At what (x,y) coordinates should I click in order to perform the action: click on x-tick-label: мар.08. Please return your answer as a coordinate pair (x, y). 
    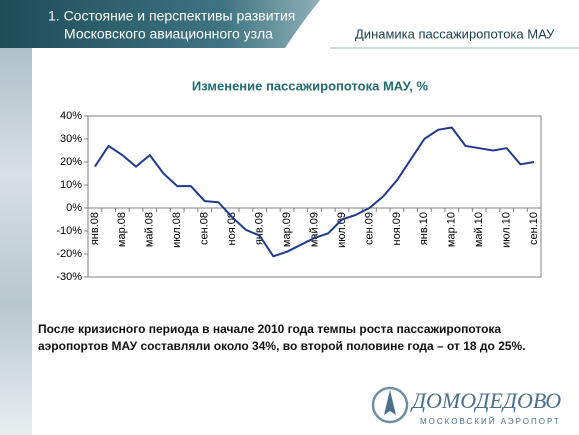
    Looking at the image, I should click on (122, 229).